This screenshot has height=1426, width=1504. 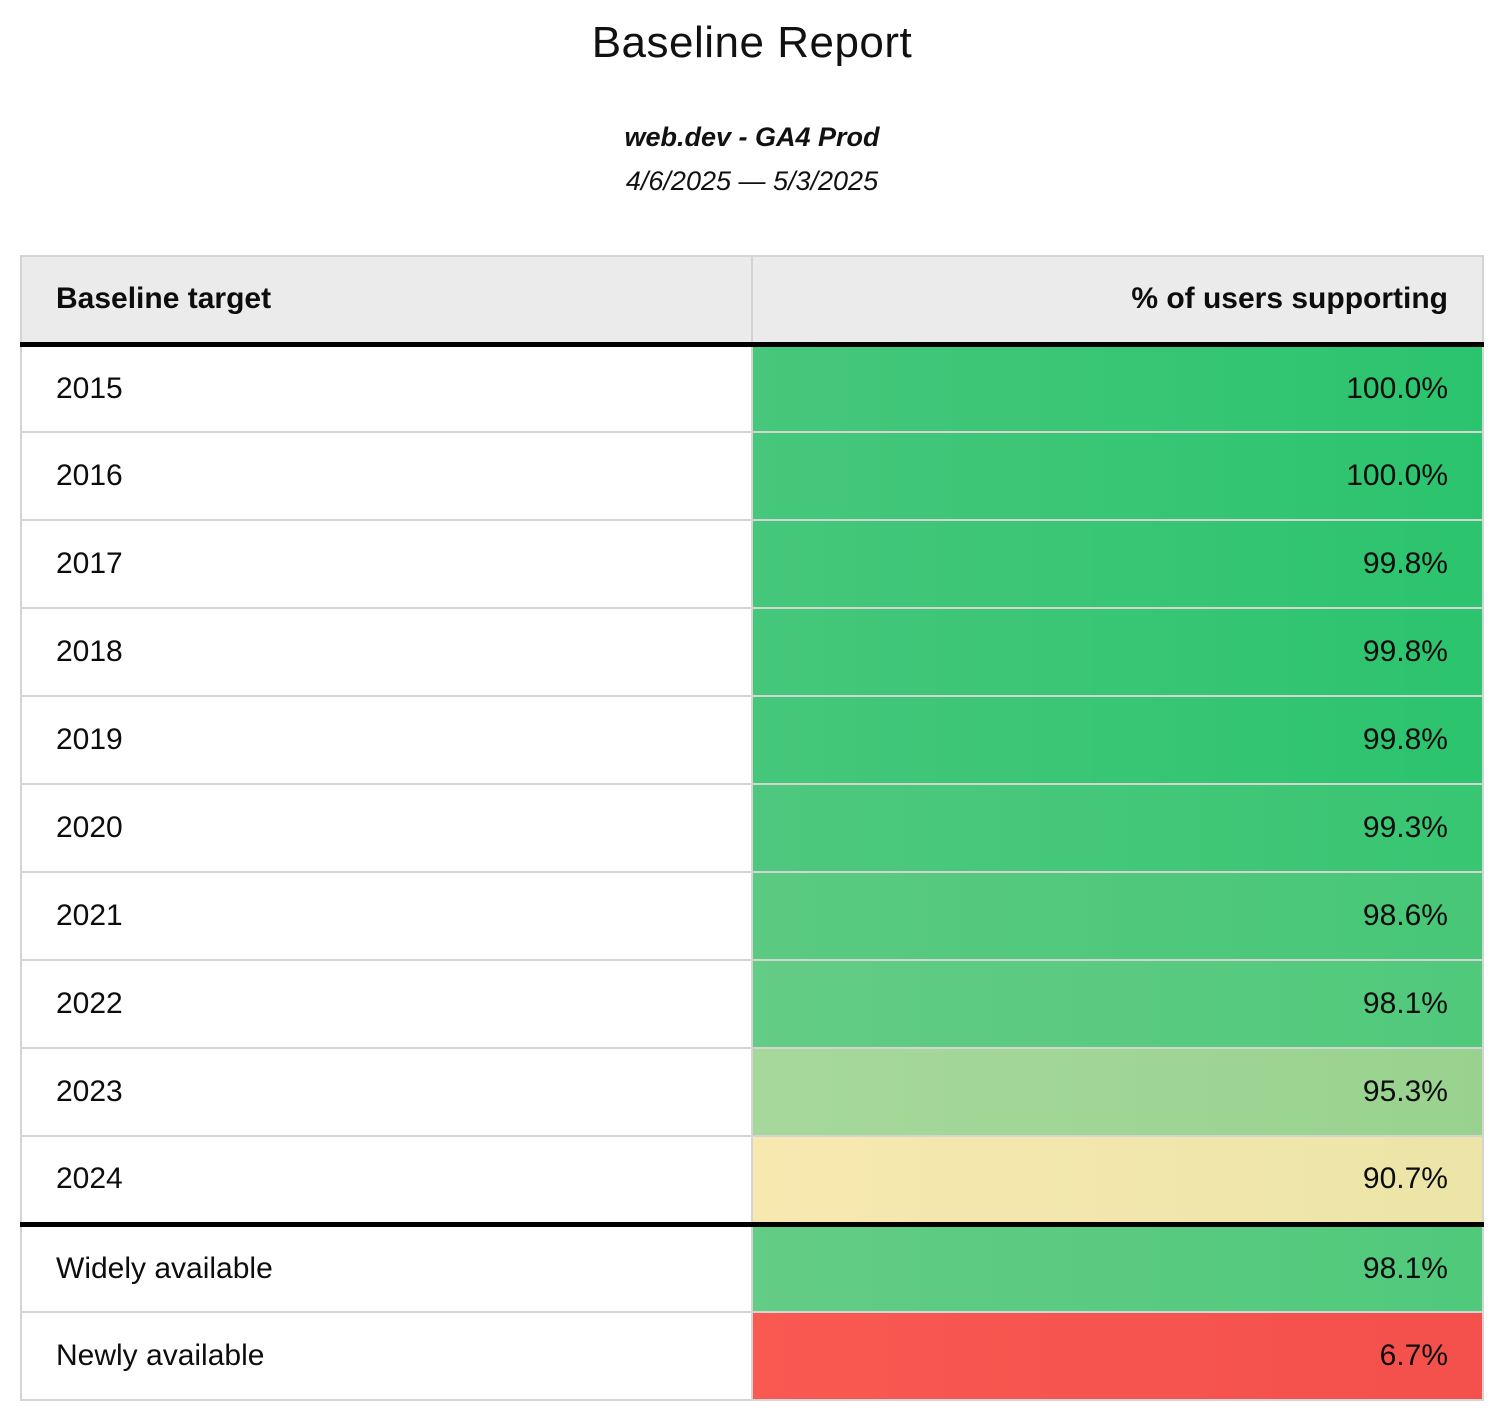 I want to click on column-header-baseline-target: Baseline target, so click(x=386, y=301).